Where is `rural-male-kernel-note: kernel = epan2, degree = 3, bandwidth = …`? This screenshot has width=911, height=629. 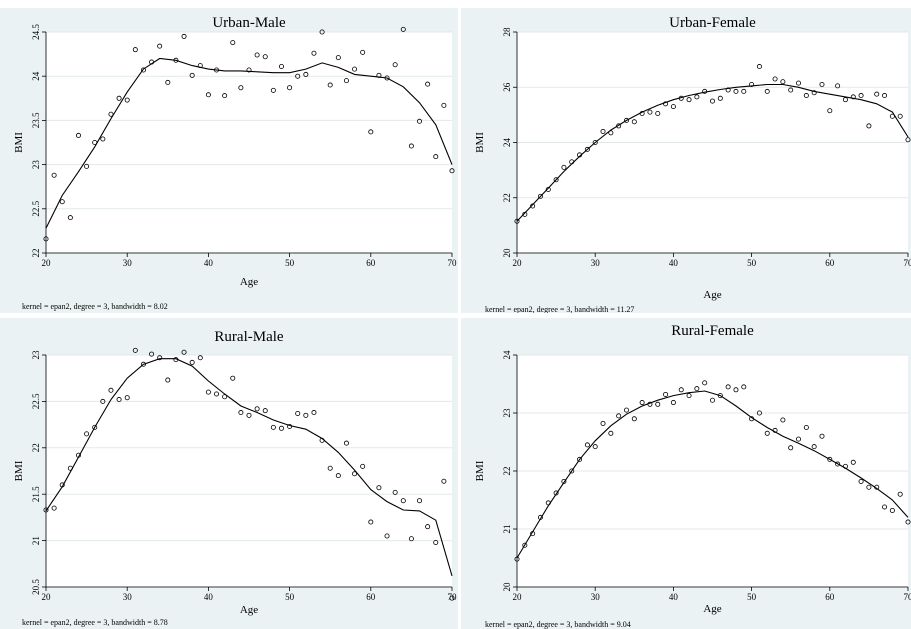 rural-male-kernel-note: kernel = epan2, degree = 3, bandwidth = … is located at coordinates (95, 622).